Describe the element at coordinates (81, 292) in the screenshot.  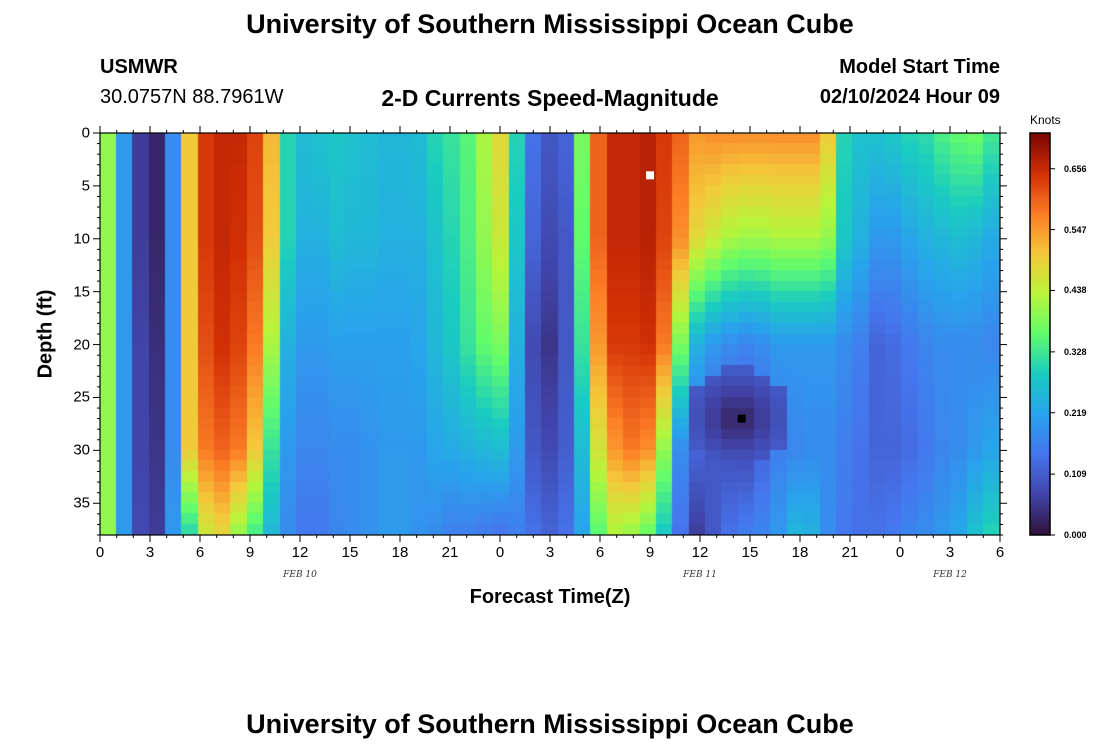
I see `y-tick-label: 15` at that location.